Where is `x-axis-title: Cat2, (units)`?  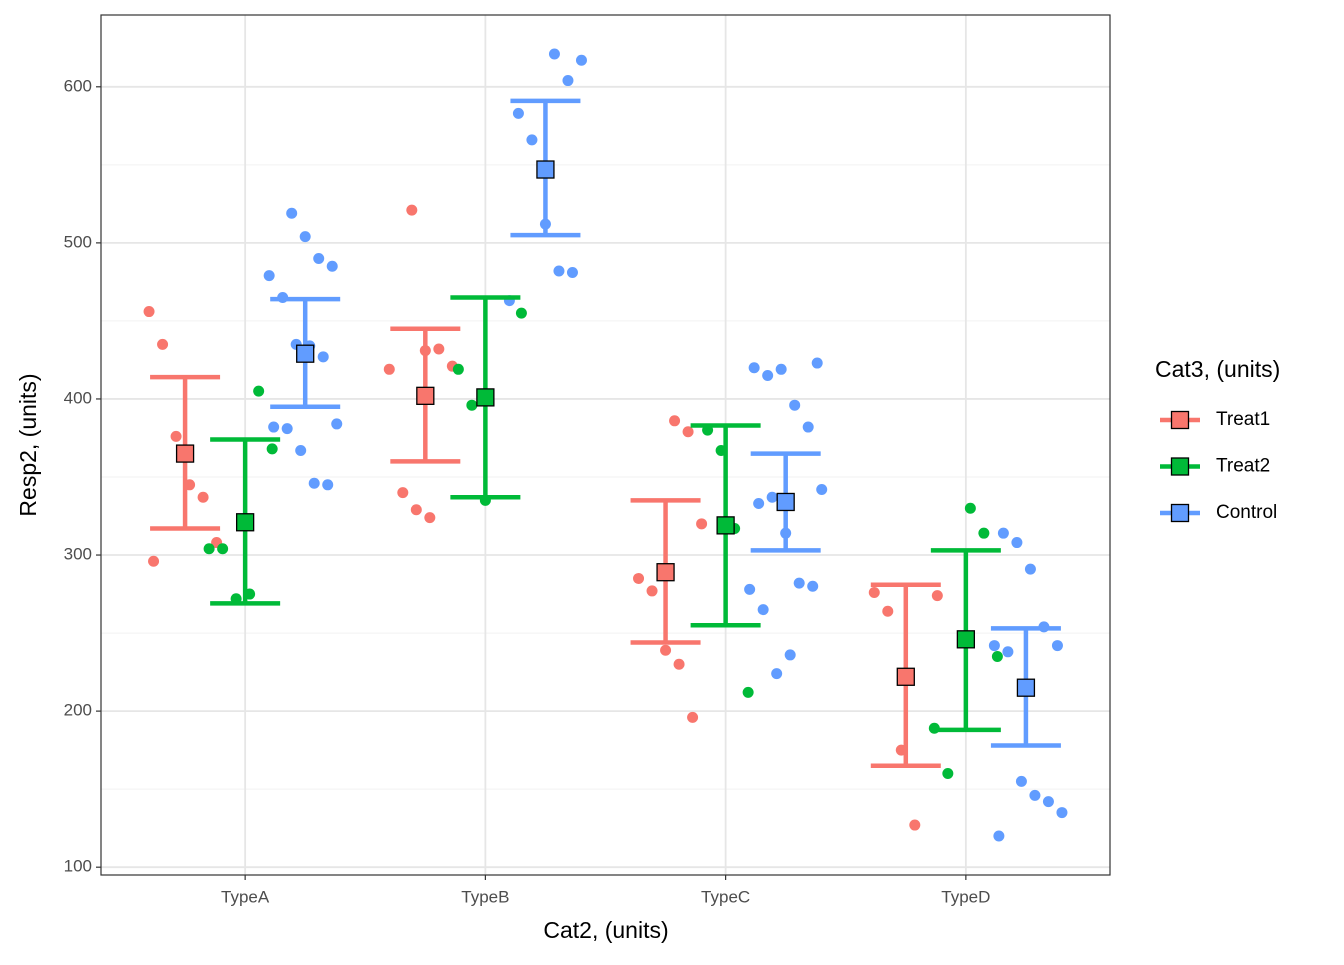 x-axis-title: Cat2, (units) is located at coordinates (605, 930).